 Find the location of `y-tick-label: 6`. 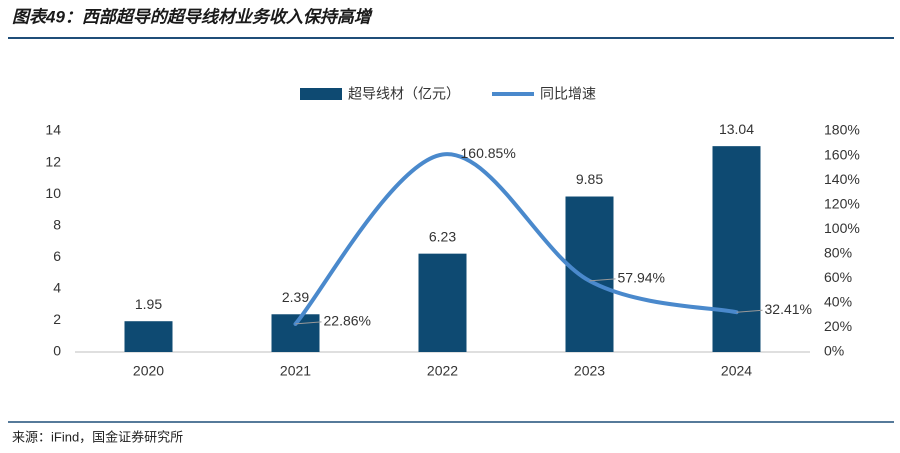

y-tick-label: 6 is located at coordinates (57, 256).